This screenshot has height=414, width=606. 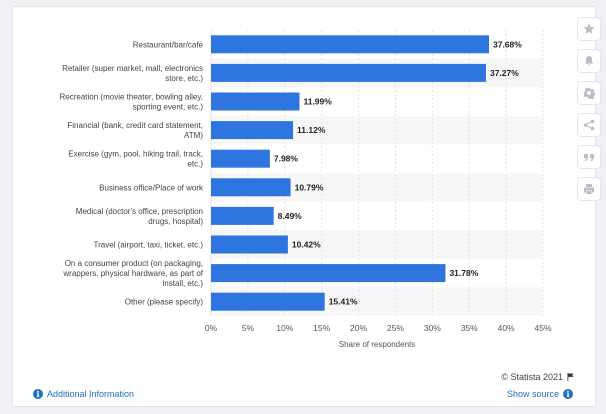 I want to click on credit-text: © Statista 2021, so click(x=532, y=377).